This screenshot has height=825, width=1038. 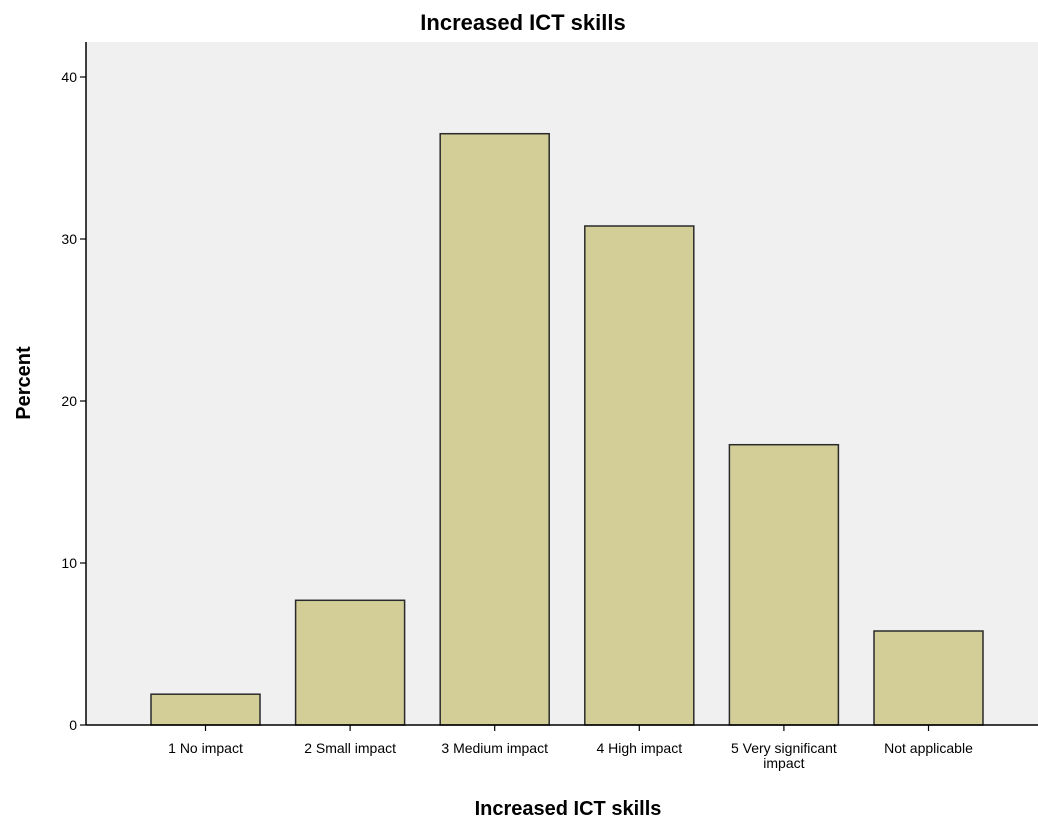 I want to click on y-axis-title: Percent, so click(x=24, y=383).